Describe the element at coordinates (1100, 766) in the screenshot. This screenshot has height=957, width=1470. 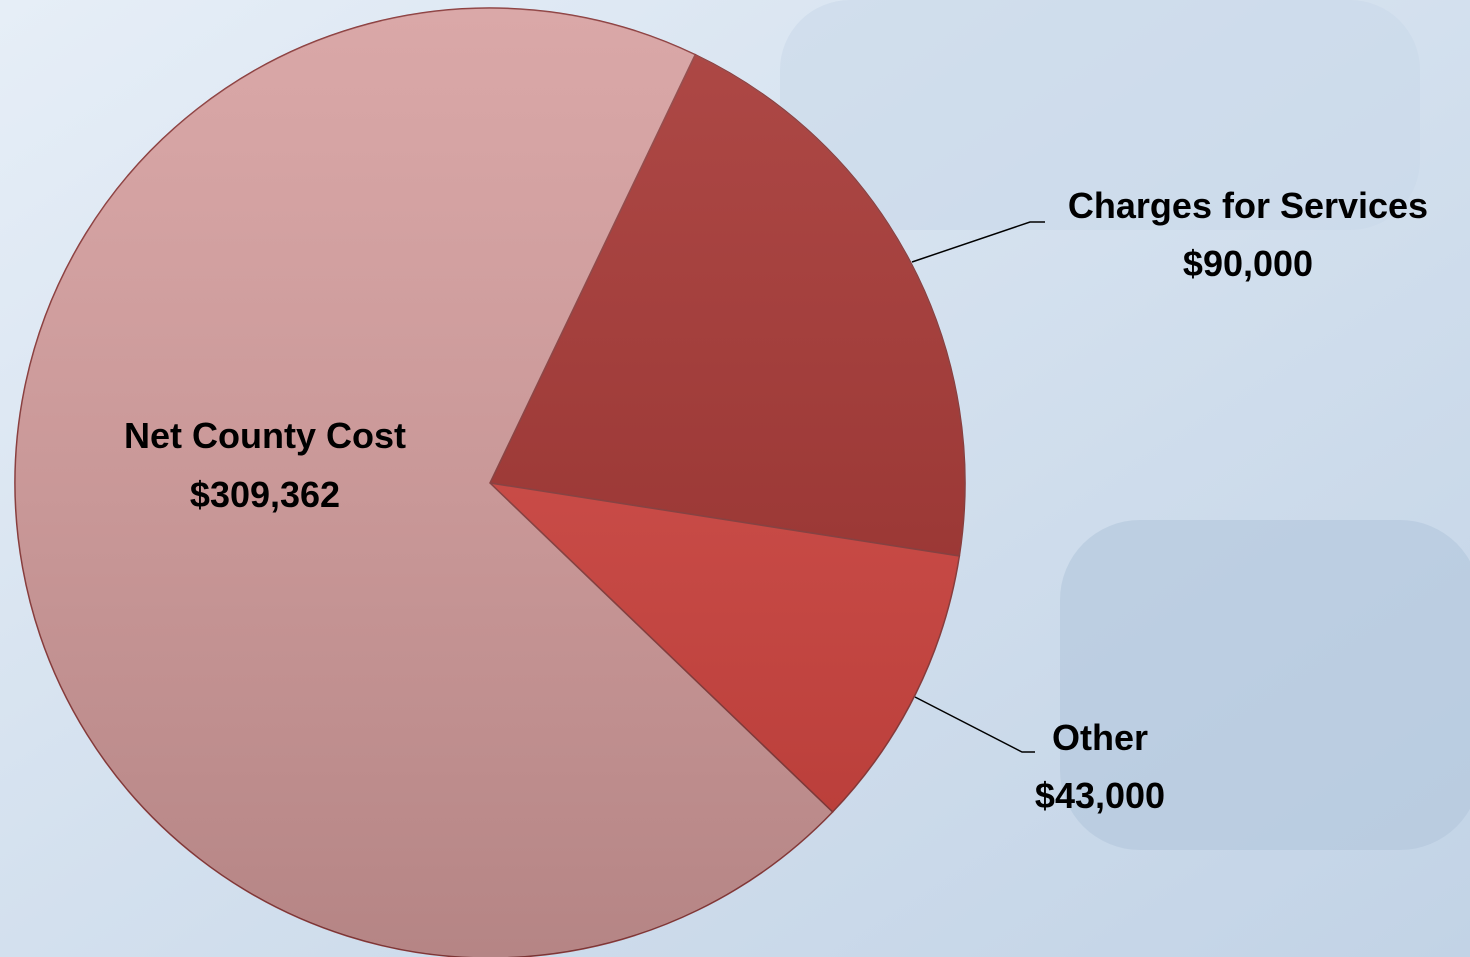
I see `slice-label: Other $43,000` at that location.